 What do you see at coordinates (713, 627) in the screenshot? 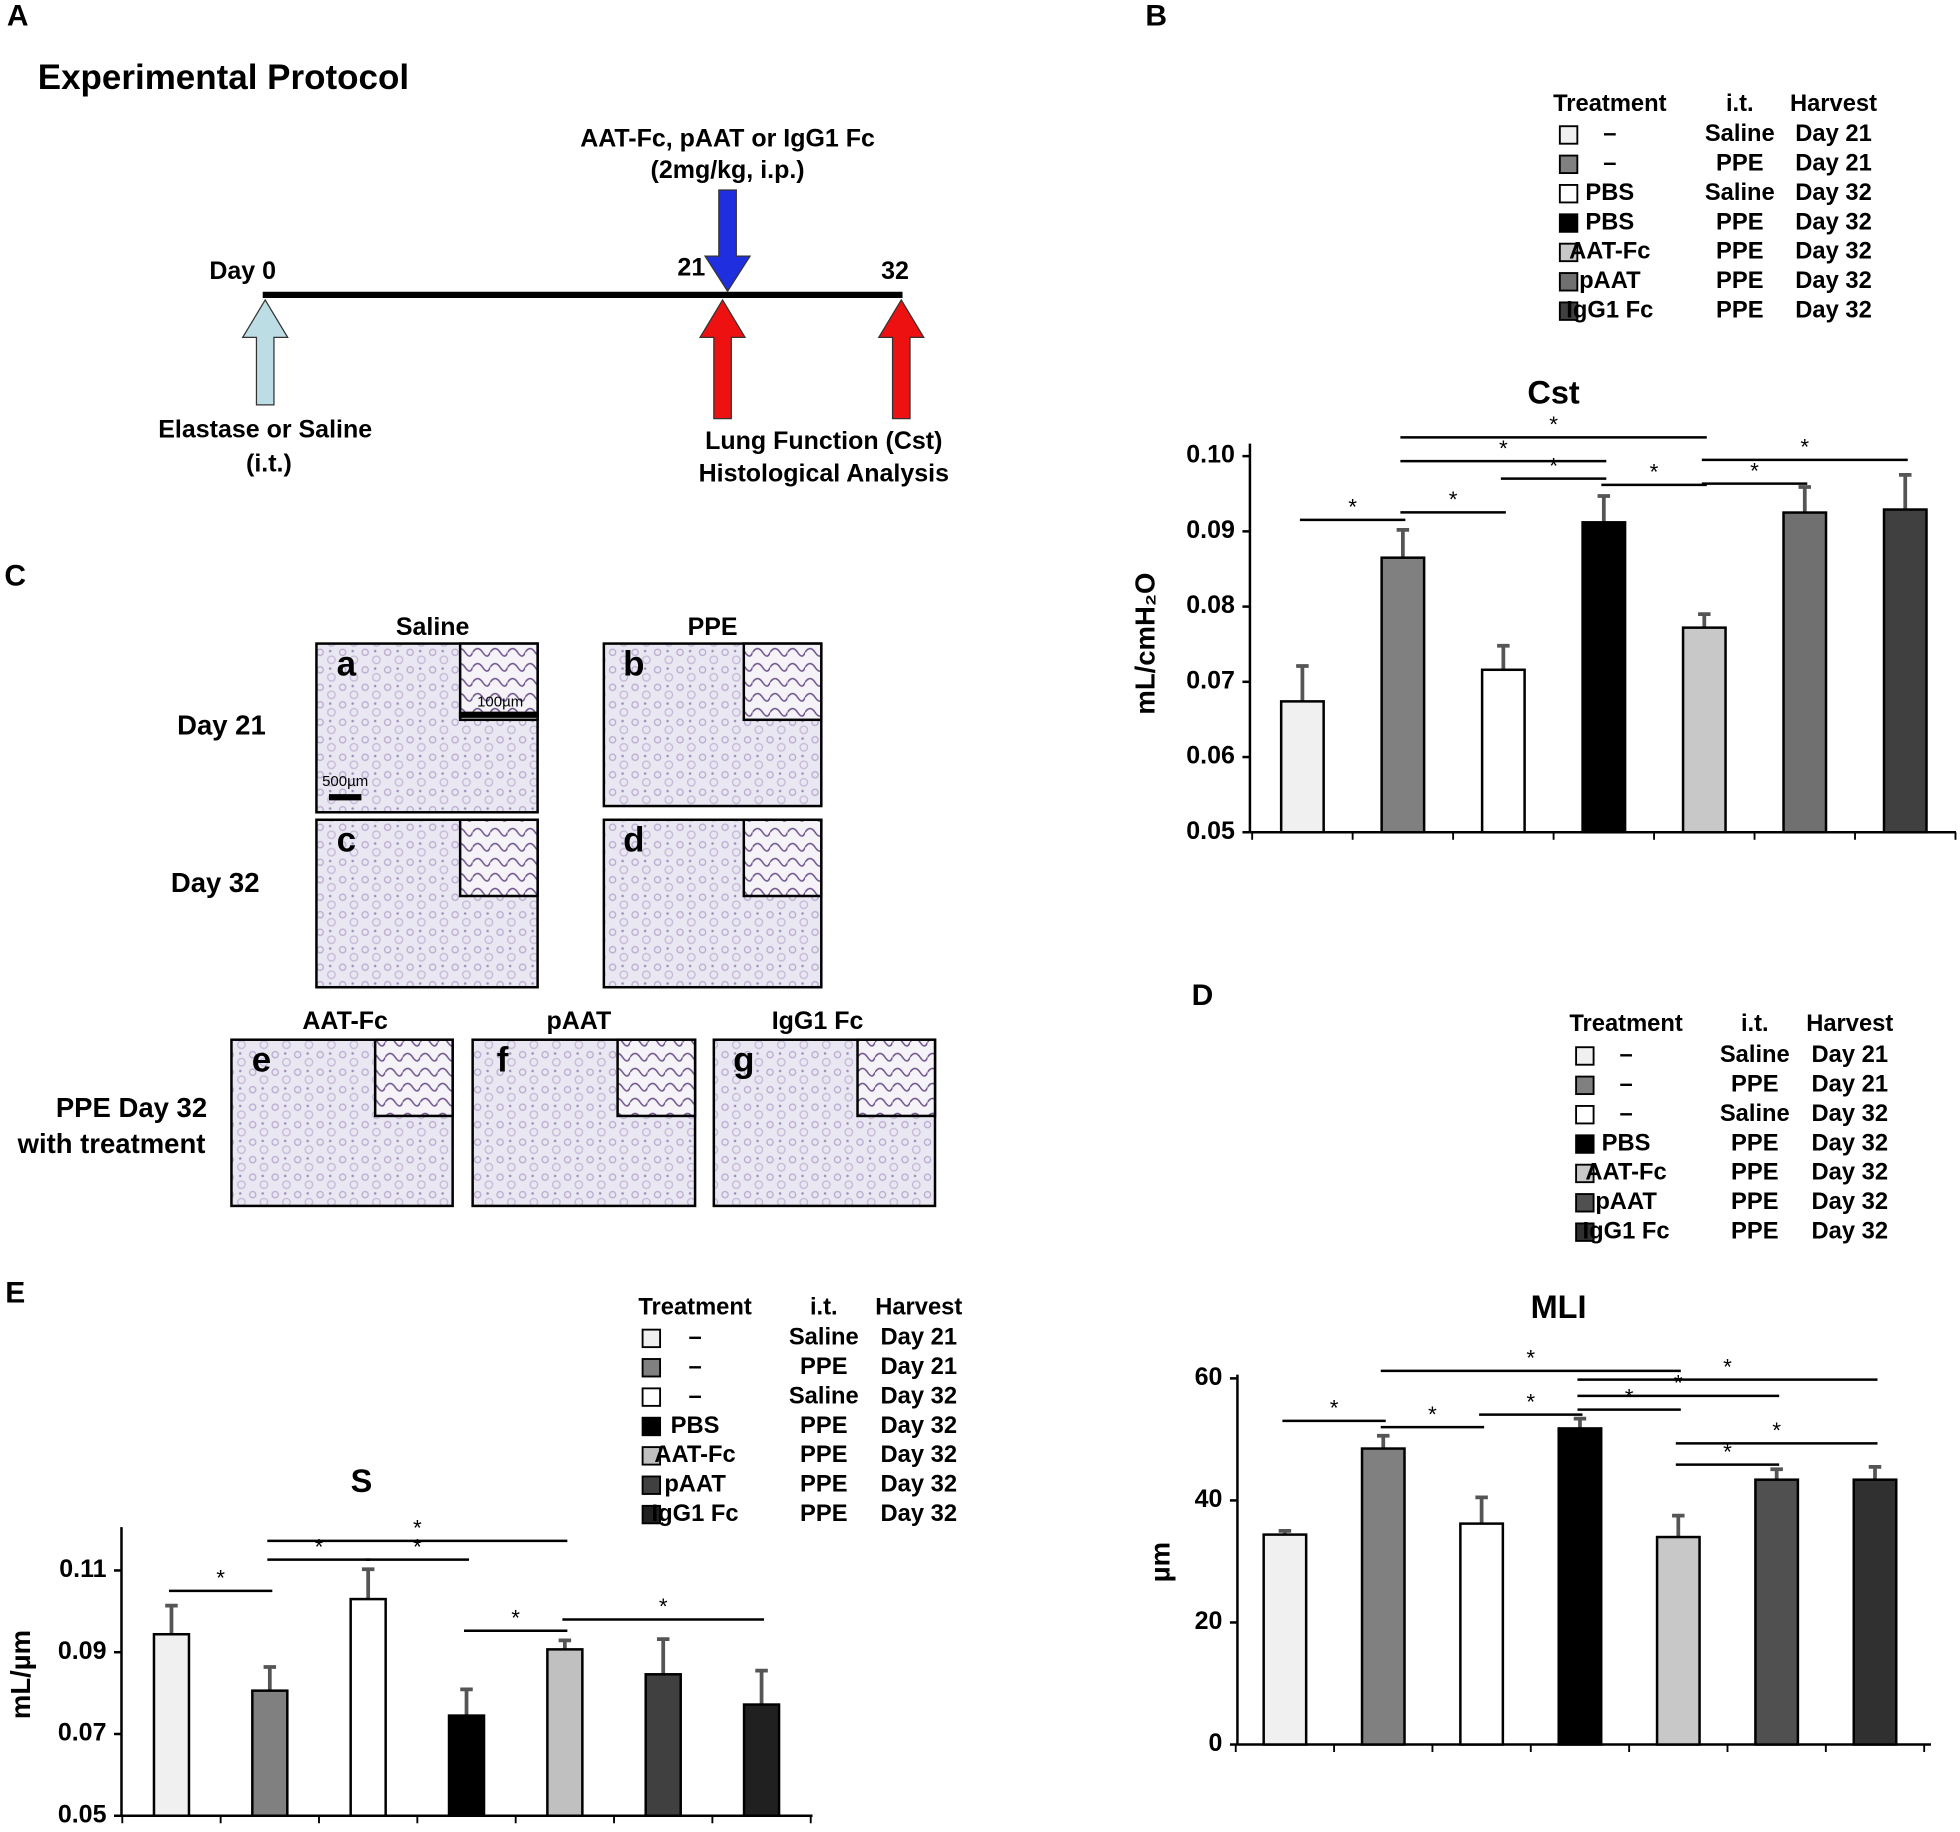
I see `column-label: PPE` at bounding box center [713, 627].